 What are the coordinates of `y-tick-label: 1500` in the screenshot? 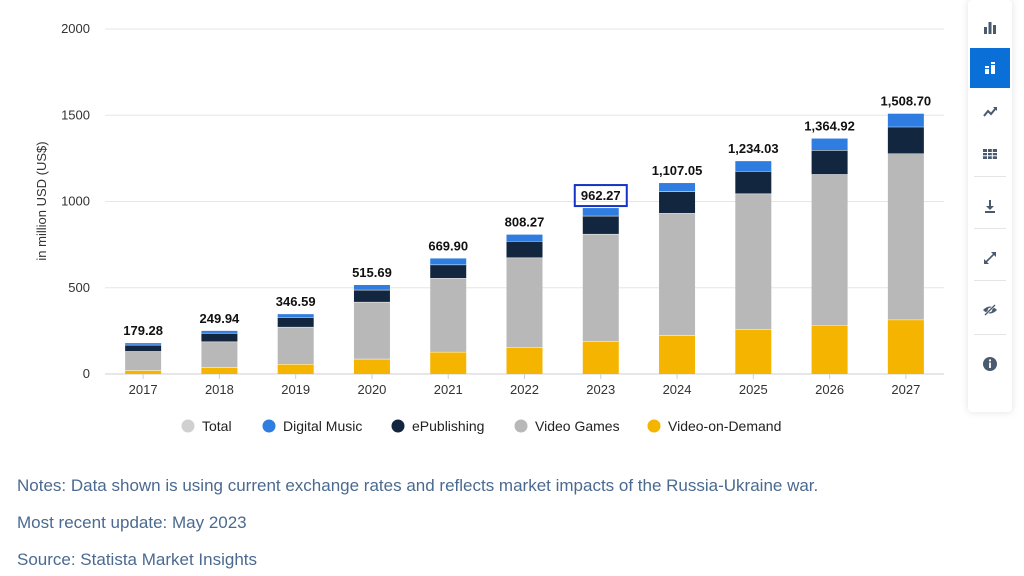 It's located at (75, 114).